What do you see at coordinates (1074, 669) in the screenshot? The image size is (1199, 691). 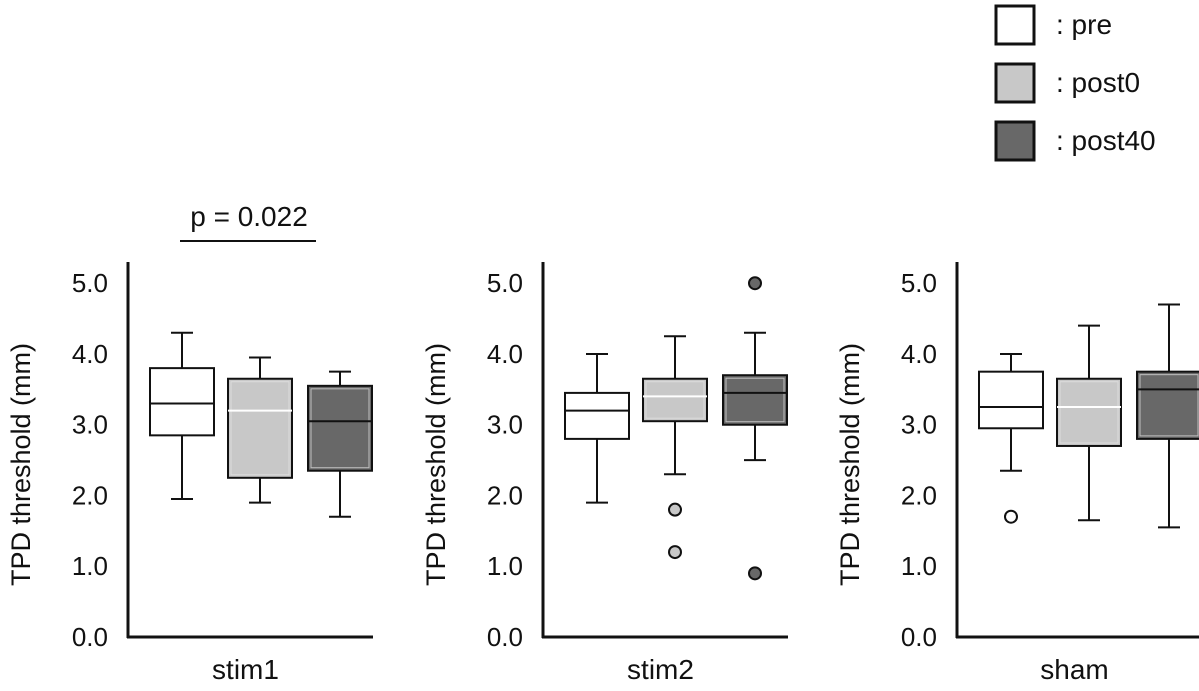 I see `x-axis-label: sham` at bounding box center [1074, 669].